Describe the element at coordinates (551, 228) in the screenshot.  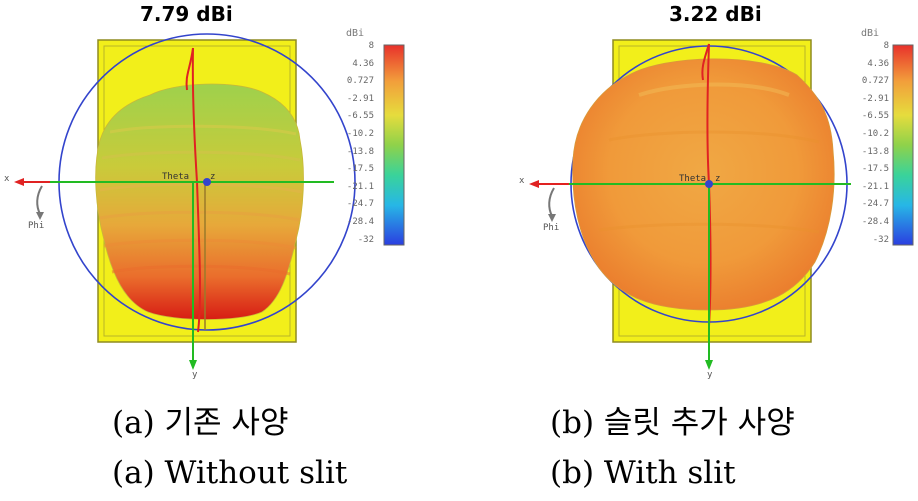
I see `phi-label-b: Phi` at that location.